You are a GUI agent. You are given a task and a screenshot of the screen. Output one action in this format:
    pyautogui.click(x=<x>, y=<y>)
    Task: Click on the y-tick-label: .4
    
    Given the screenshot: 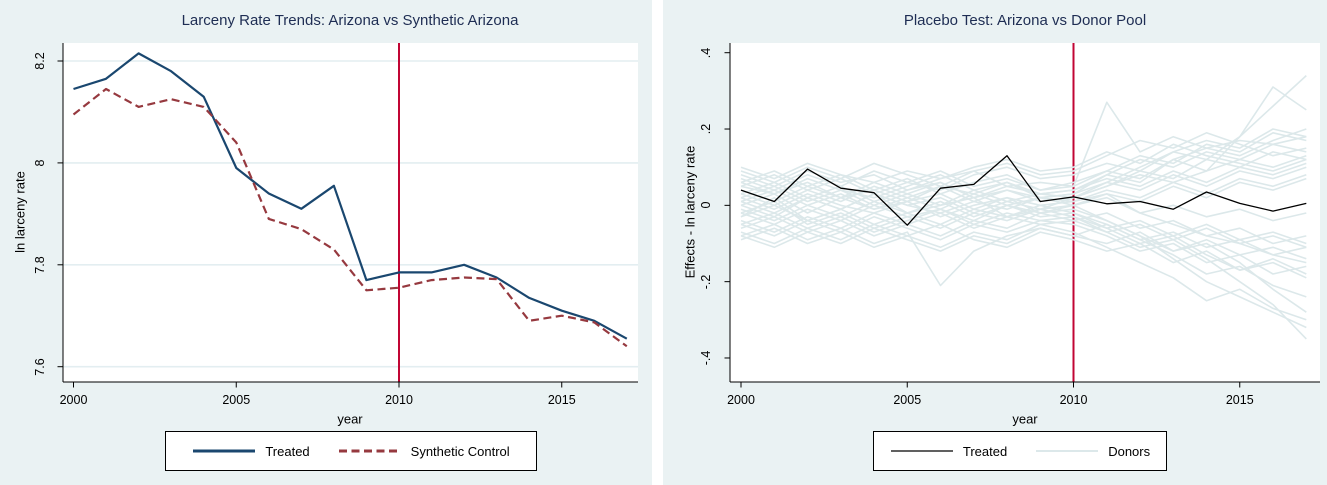 What is the action you would take?
    pyautogui.click(x=706, y=52)
    